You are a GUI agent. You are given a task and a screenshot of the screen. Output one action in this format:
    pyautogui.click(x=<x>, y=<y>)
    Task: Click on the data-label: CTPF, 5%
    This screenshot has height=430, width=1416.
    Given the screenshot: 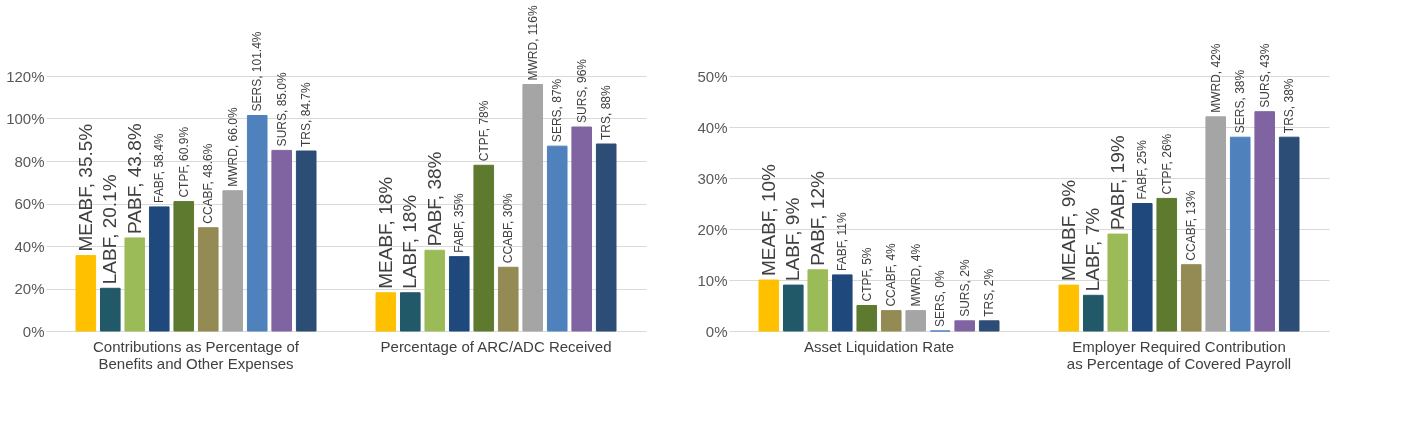 What is the action you would take?
    pyautogui.click(x=866, y=274)
    